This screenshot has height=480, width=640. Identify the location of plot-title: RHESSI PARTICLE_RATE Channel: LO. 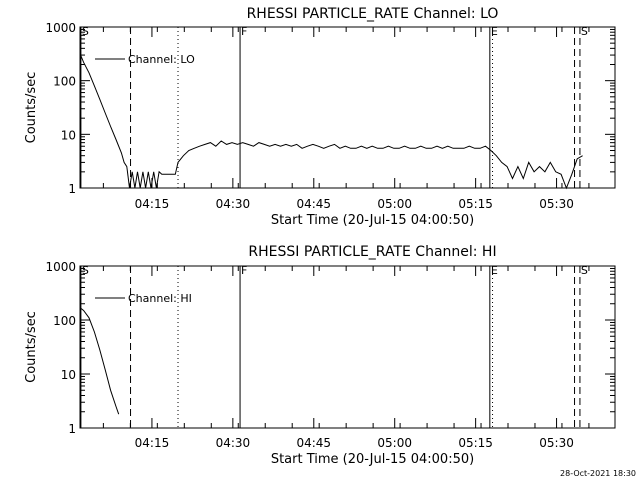
(373, 14).